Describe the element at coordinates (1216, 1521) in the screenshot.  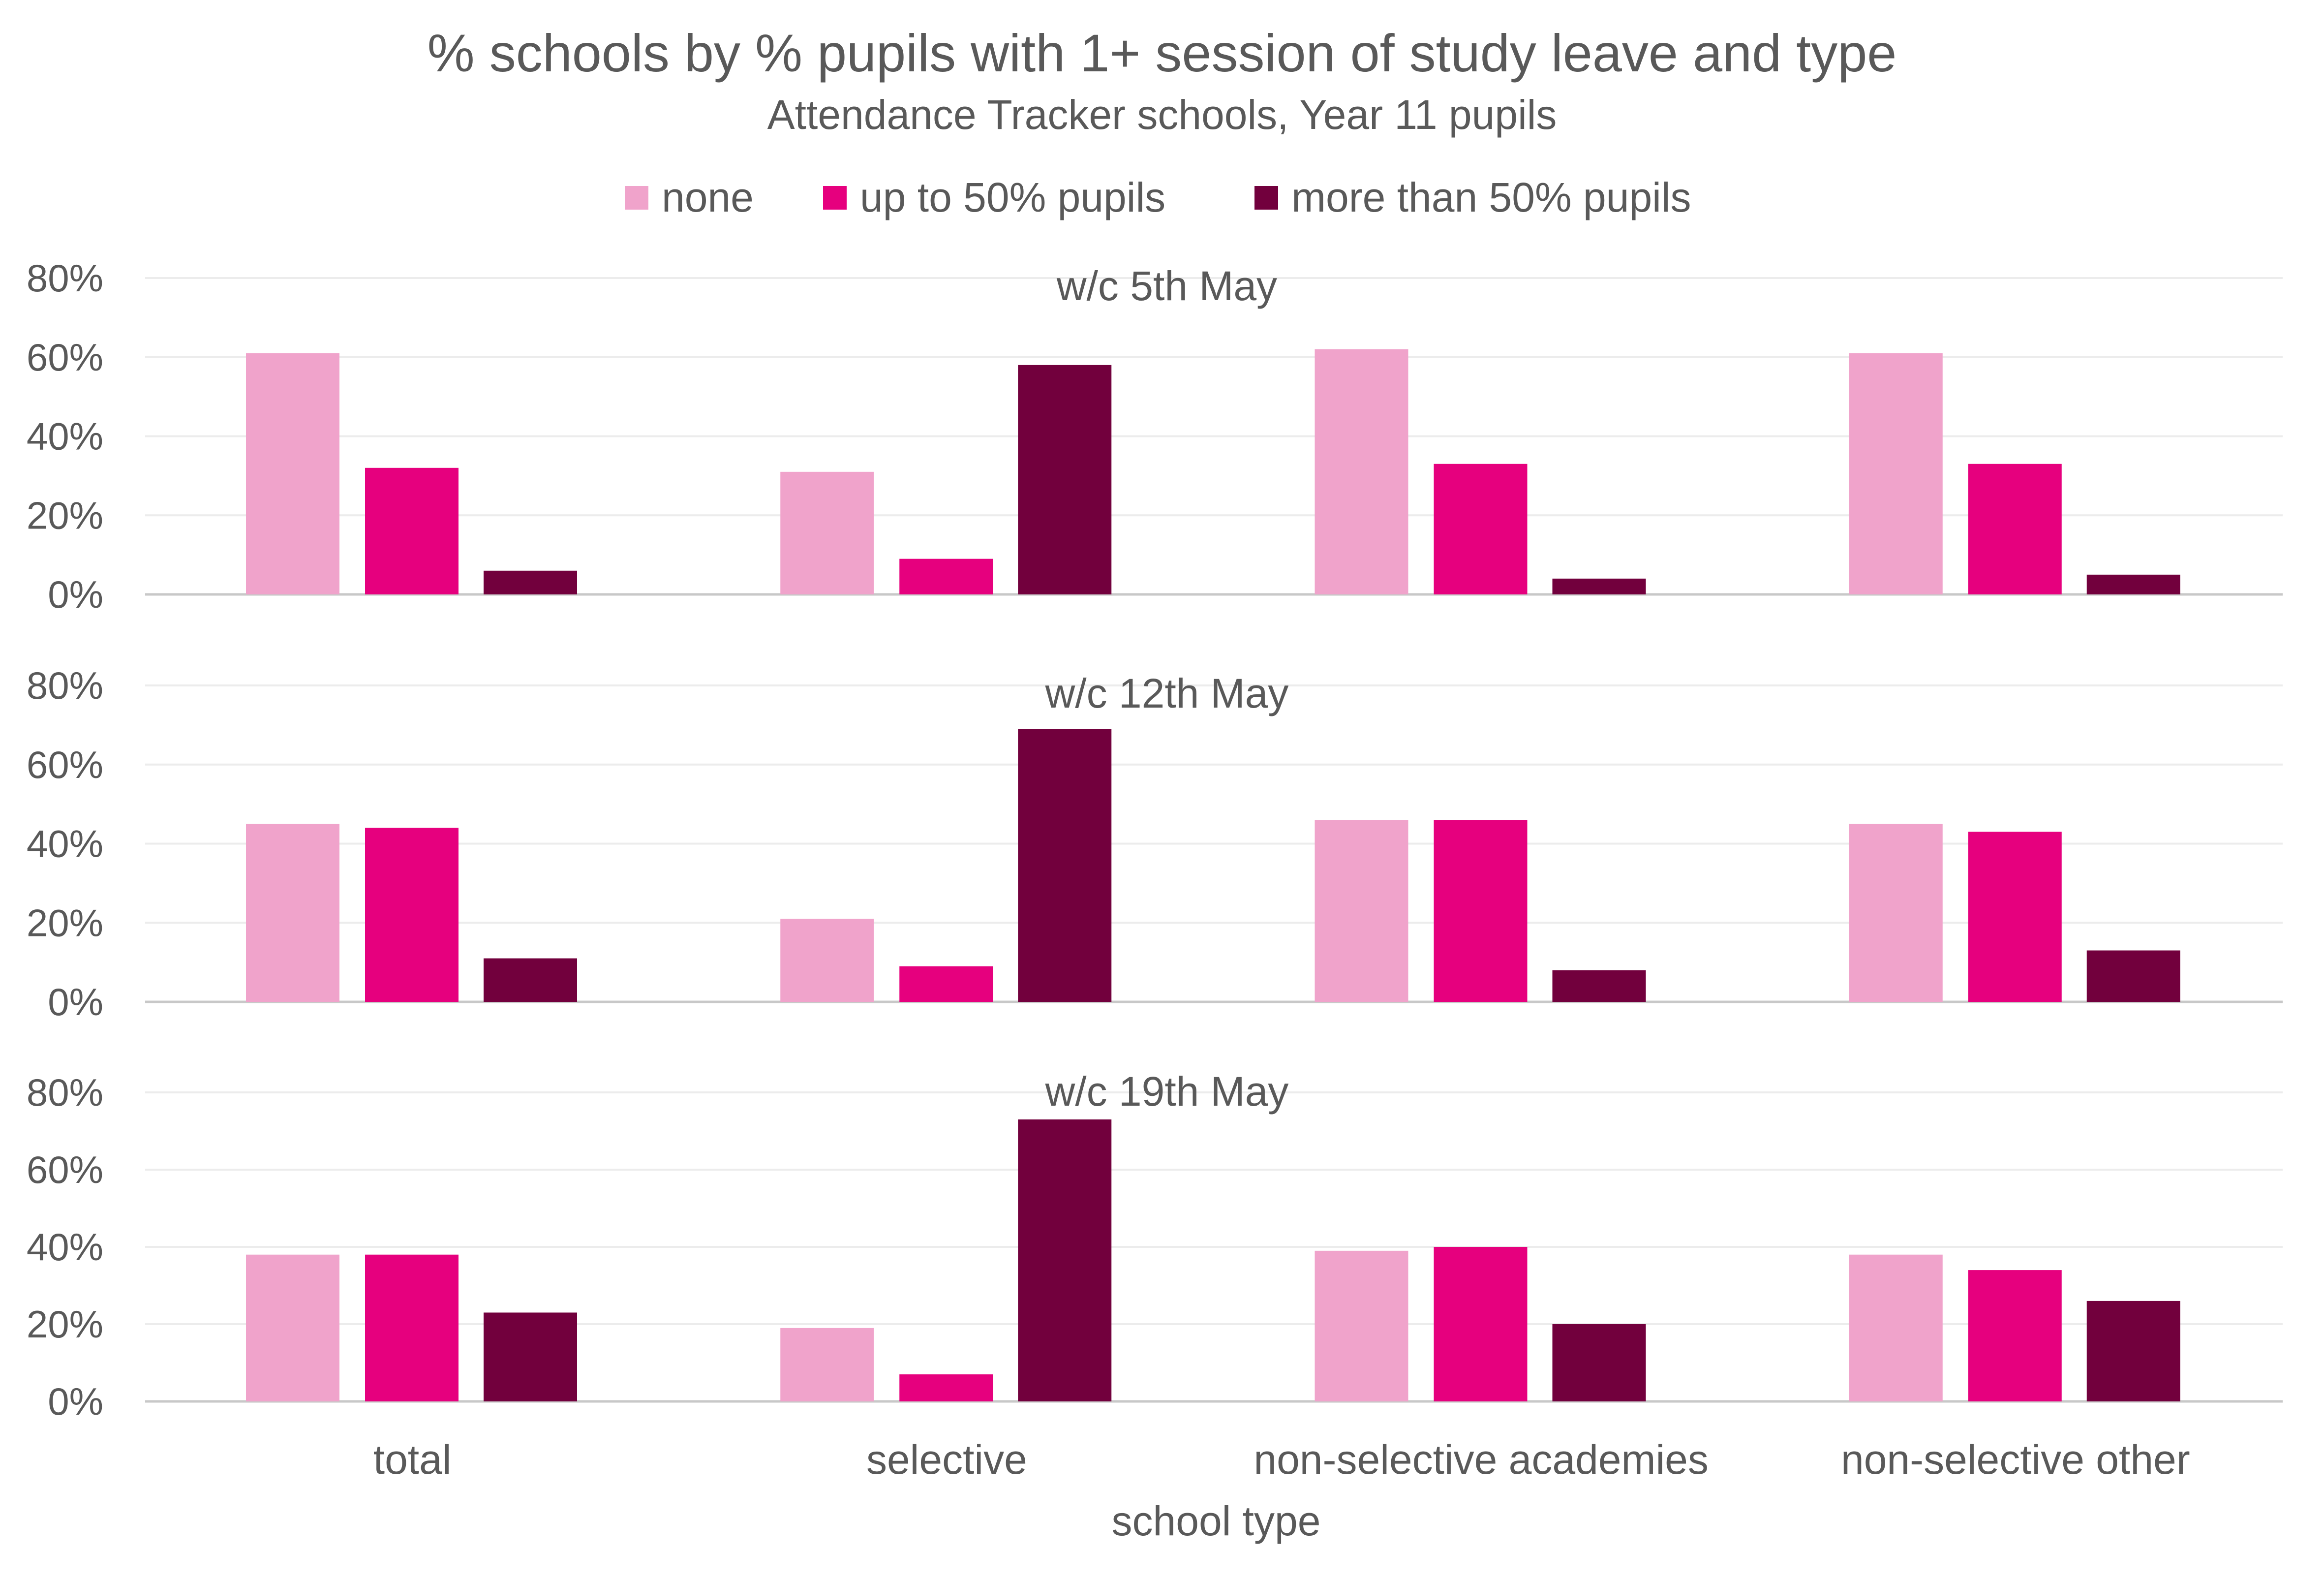
I see `x-axis-title: school type` at that location.